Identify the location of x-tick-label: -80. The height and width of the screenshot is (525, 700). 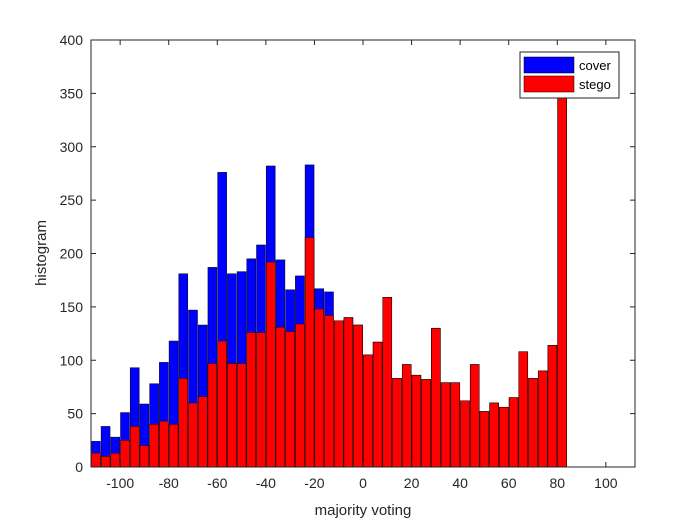
(169, 483).